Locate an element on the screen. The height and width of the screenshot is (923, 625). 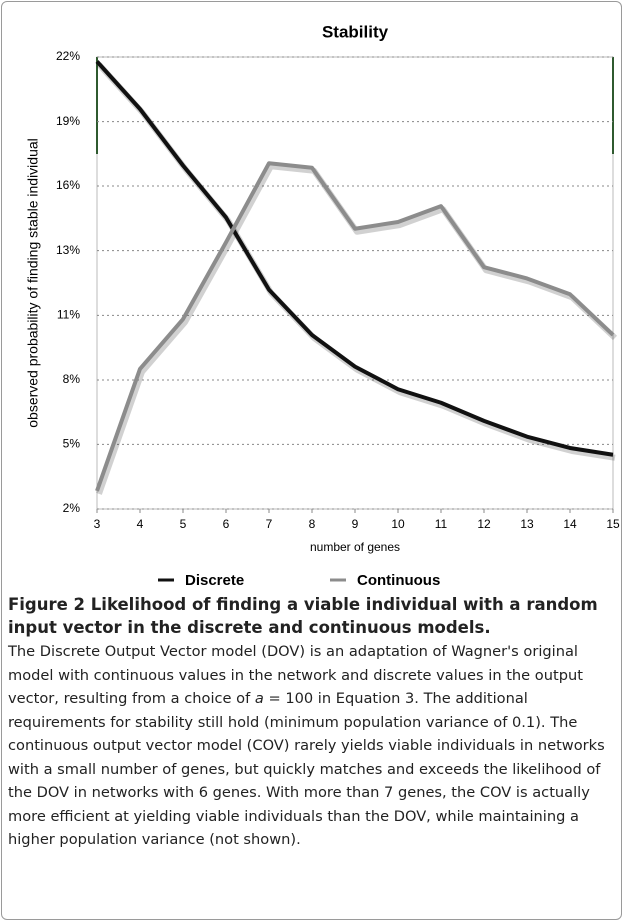
x-tick-label: 12 is located at coordinates (484, 524).